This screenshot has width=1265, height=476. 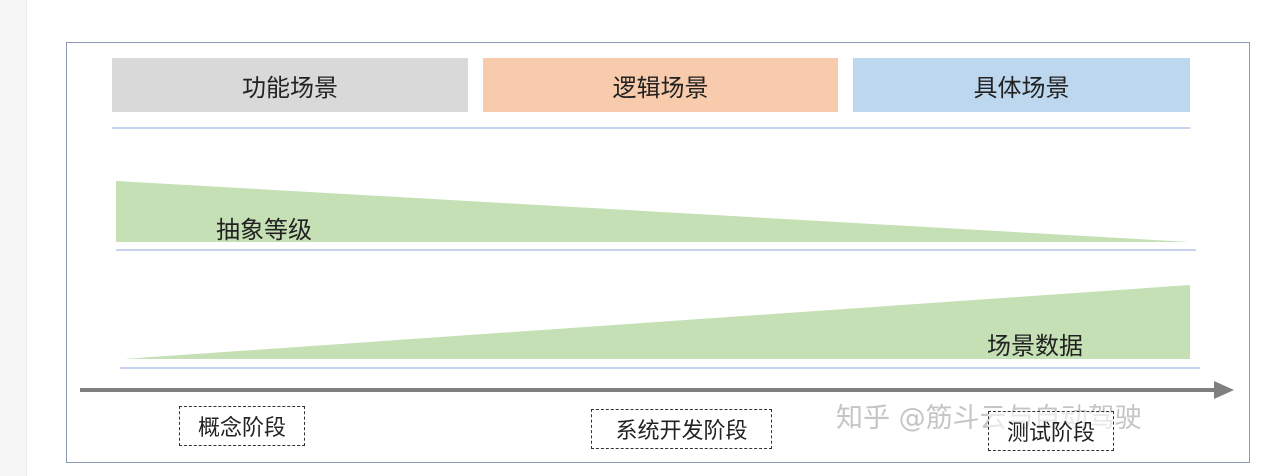 What do you see at coordinates (1035, 346) in the screenshot?
I see `scene-data-label: 场景数据` at bounding box center [1035, 346].